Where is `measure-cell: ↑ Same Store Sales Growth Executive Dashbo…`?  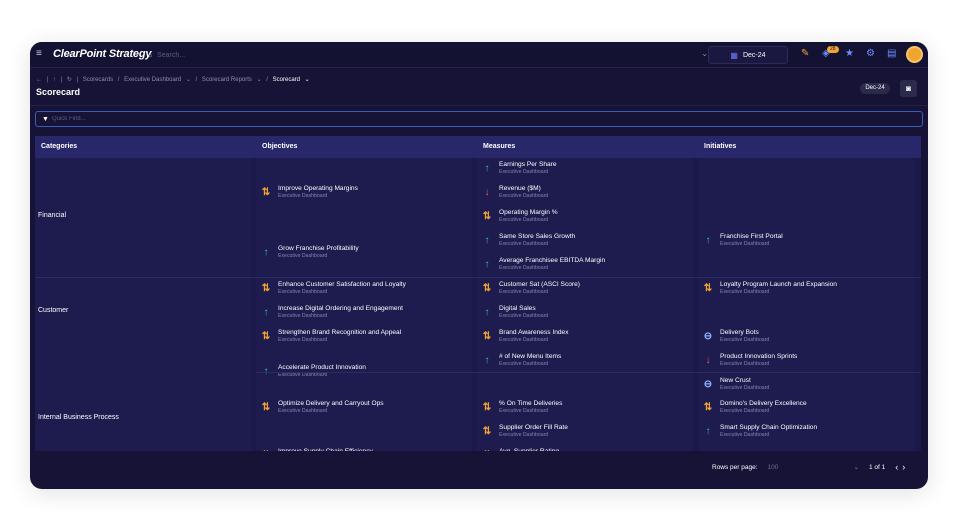
measure-cell: ↑ Same Store Sales Growth Executive Dashbo… is located at coordinates (585, 240).